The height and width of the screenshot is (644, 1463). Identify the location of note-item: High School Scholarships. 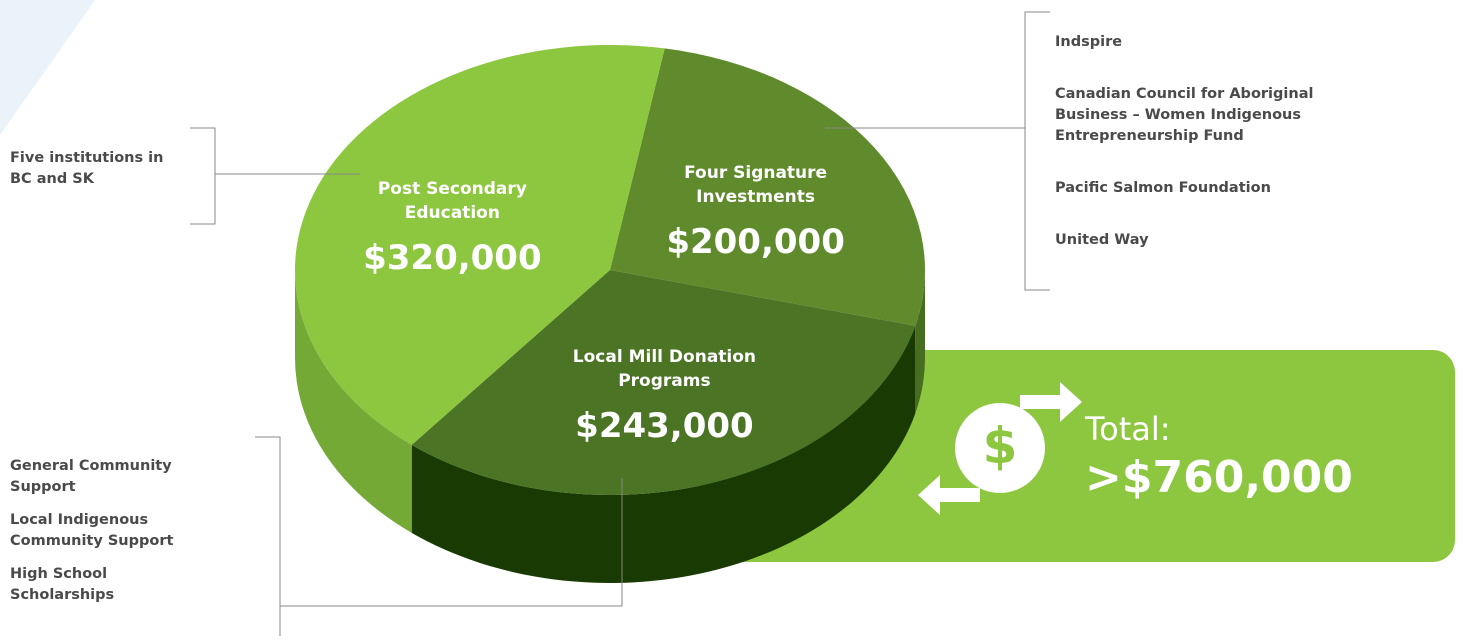
(62, 584).